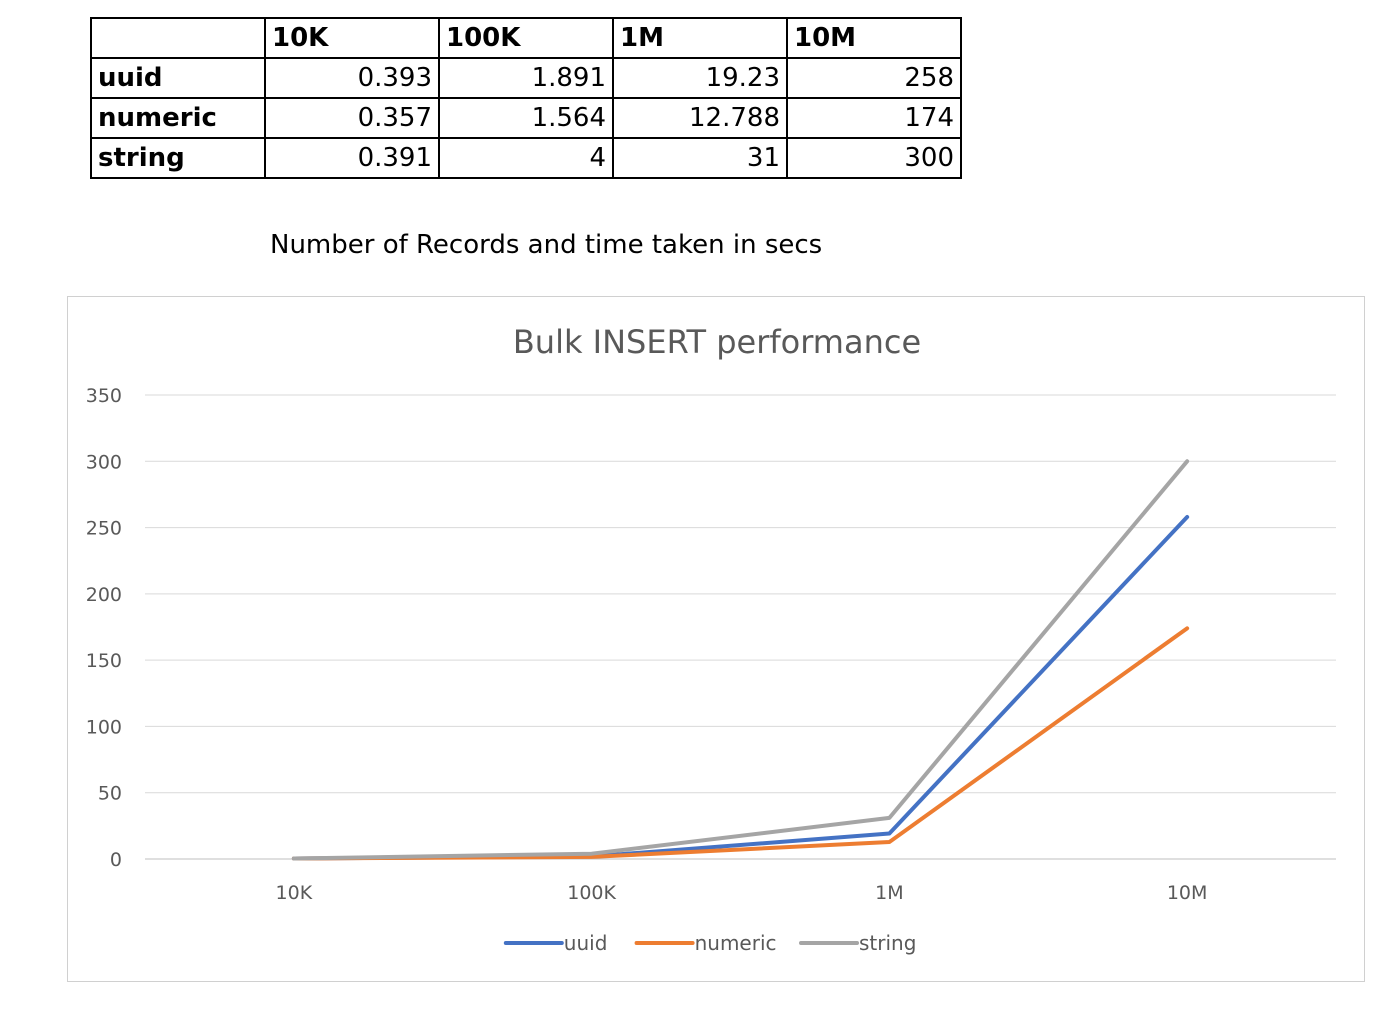 The image size is (1400, 1030). Describe the element at coordinates (874, 78) in the screenshot. I see `table-cell: 258` at that location.